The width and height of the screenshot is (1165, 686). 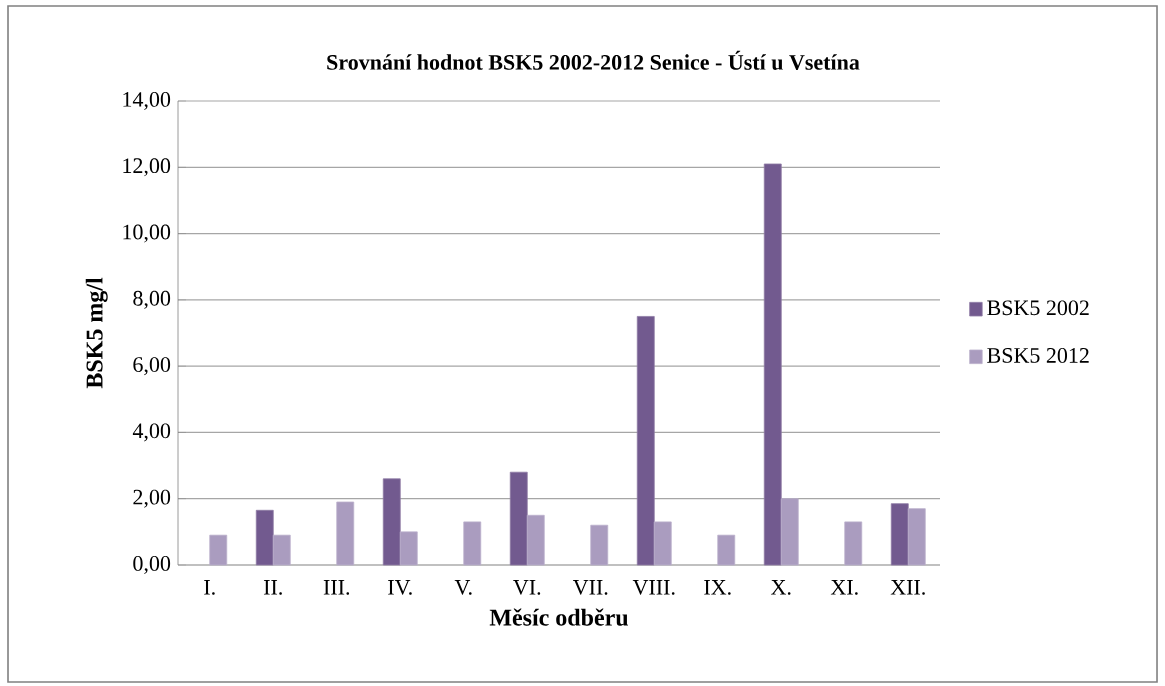 What do you see at coordinates (400, 587) in the screenshot?
I see `x-tick-label: IV.` at bounding box center [400, 587].